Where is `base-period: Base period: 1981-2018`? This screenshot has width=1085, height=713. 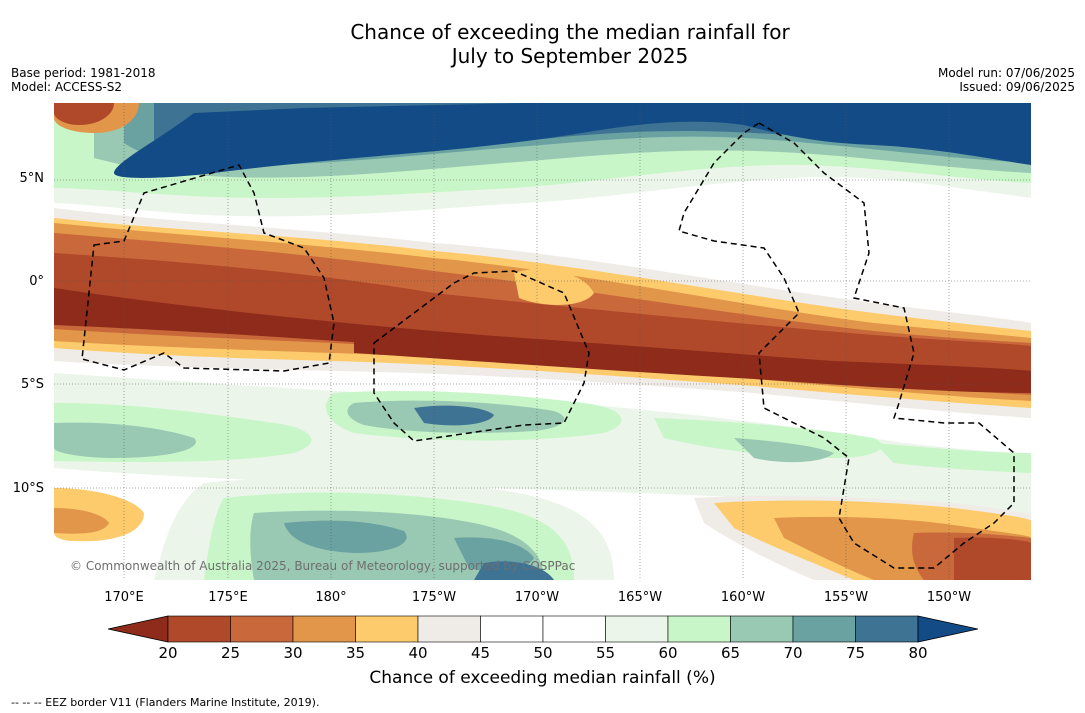 base-period: Base period: 1981-2018 is located at coordinates (83, 73).